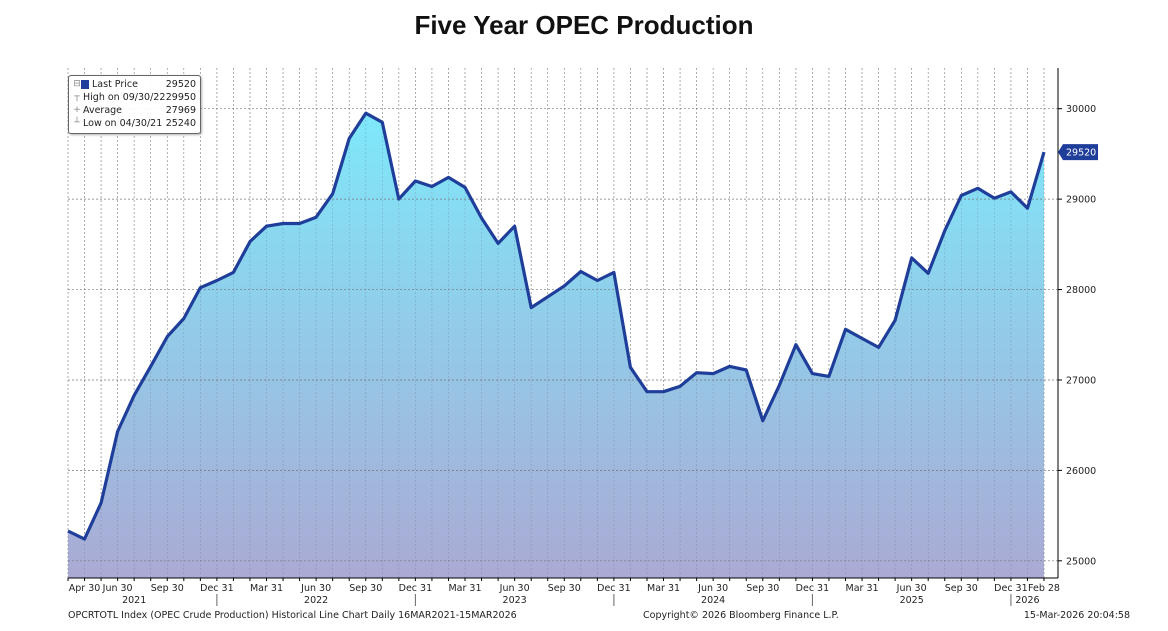 This screenshot has height=631, width=1168. What do you see at coordinates (1044, 588) in the screenshot?
I see `x-tick-label: Feb 28` at bounding box center [1044, 588].